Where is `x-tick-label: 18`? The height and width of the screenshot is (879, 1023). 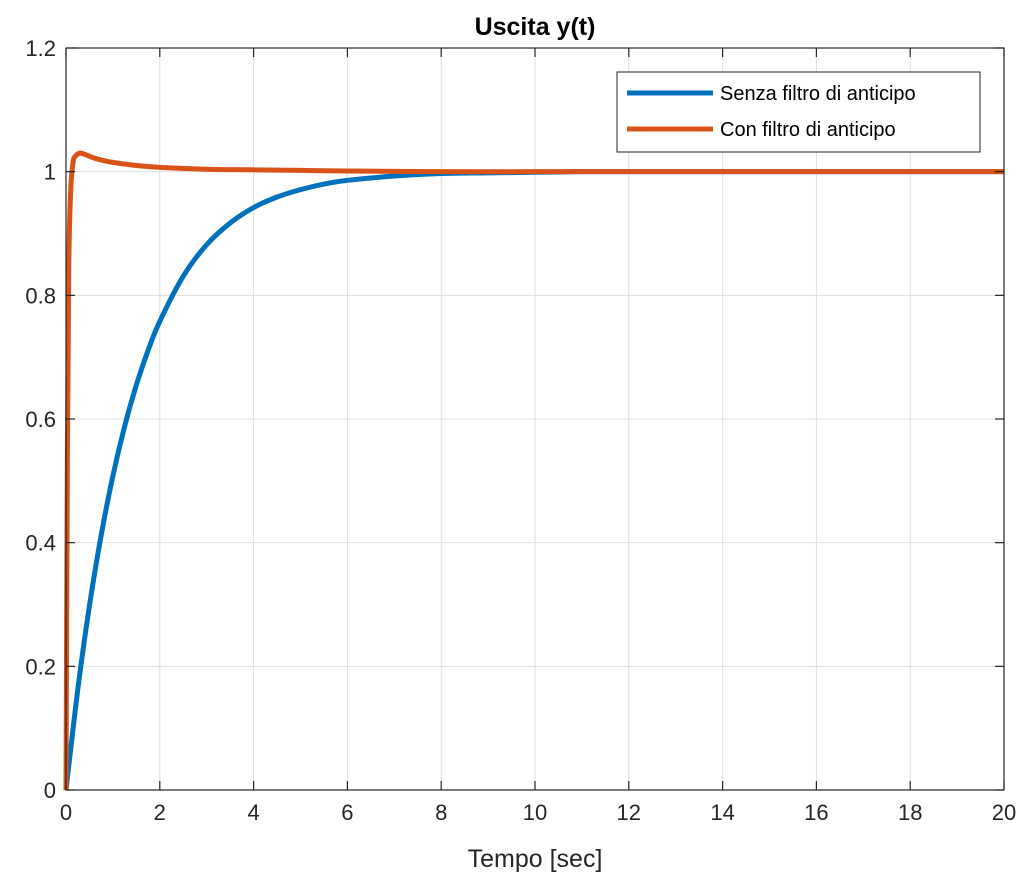
x-tick-label: 18 is located at coordinates (910, 812).